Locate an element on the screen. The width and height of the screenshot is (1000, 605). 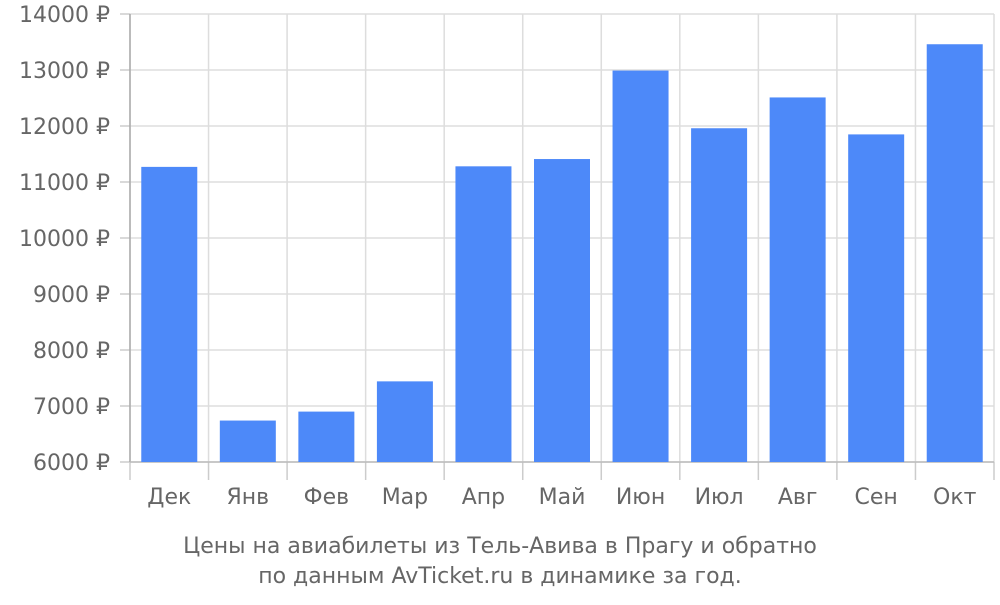
y-tick-label: 13000 ₽ is located at coordinates (64, 71).